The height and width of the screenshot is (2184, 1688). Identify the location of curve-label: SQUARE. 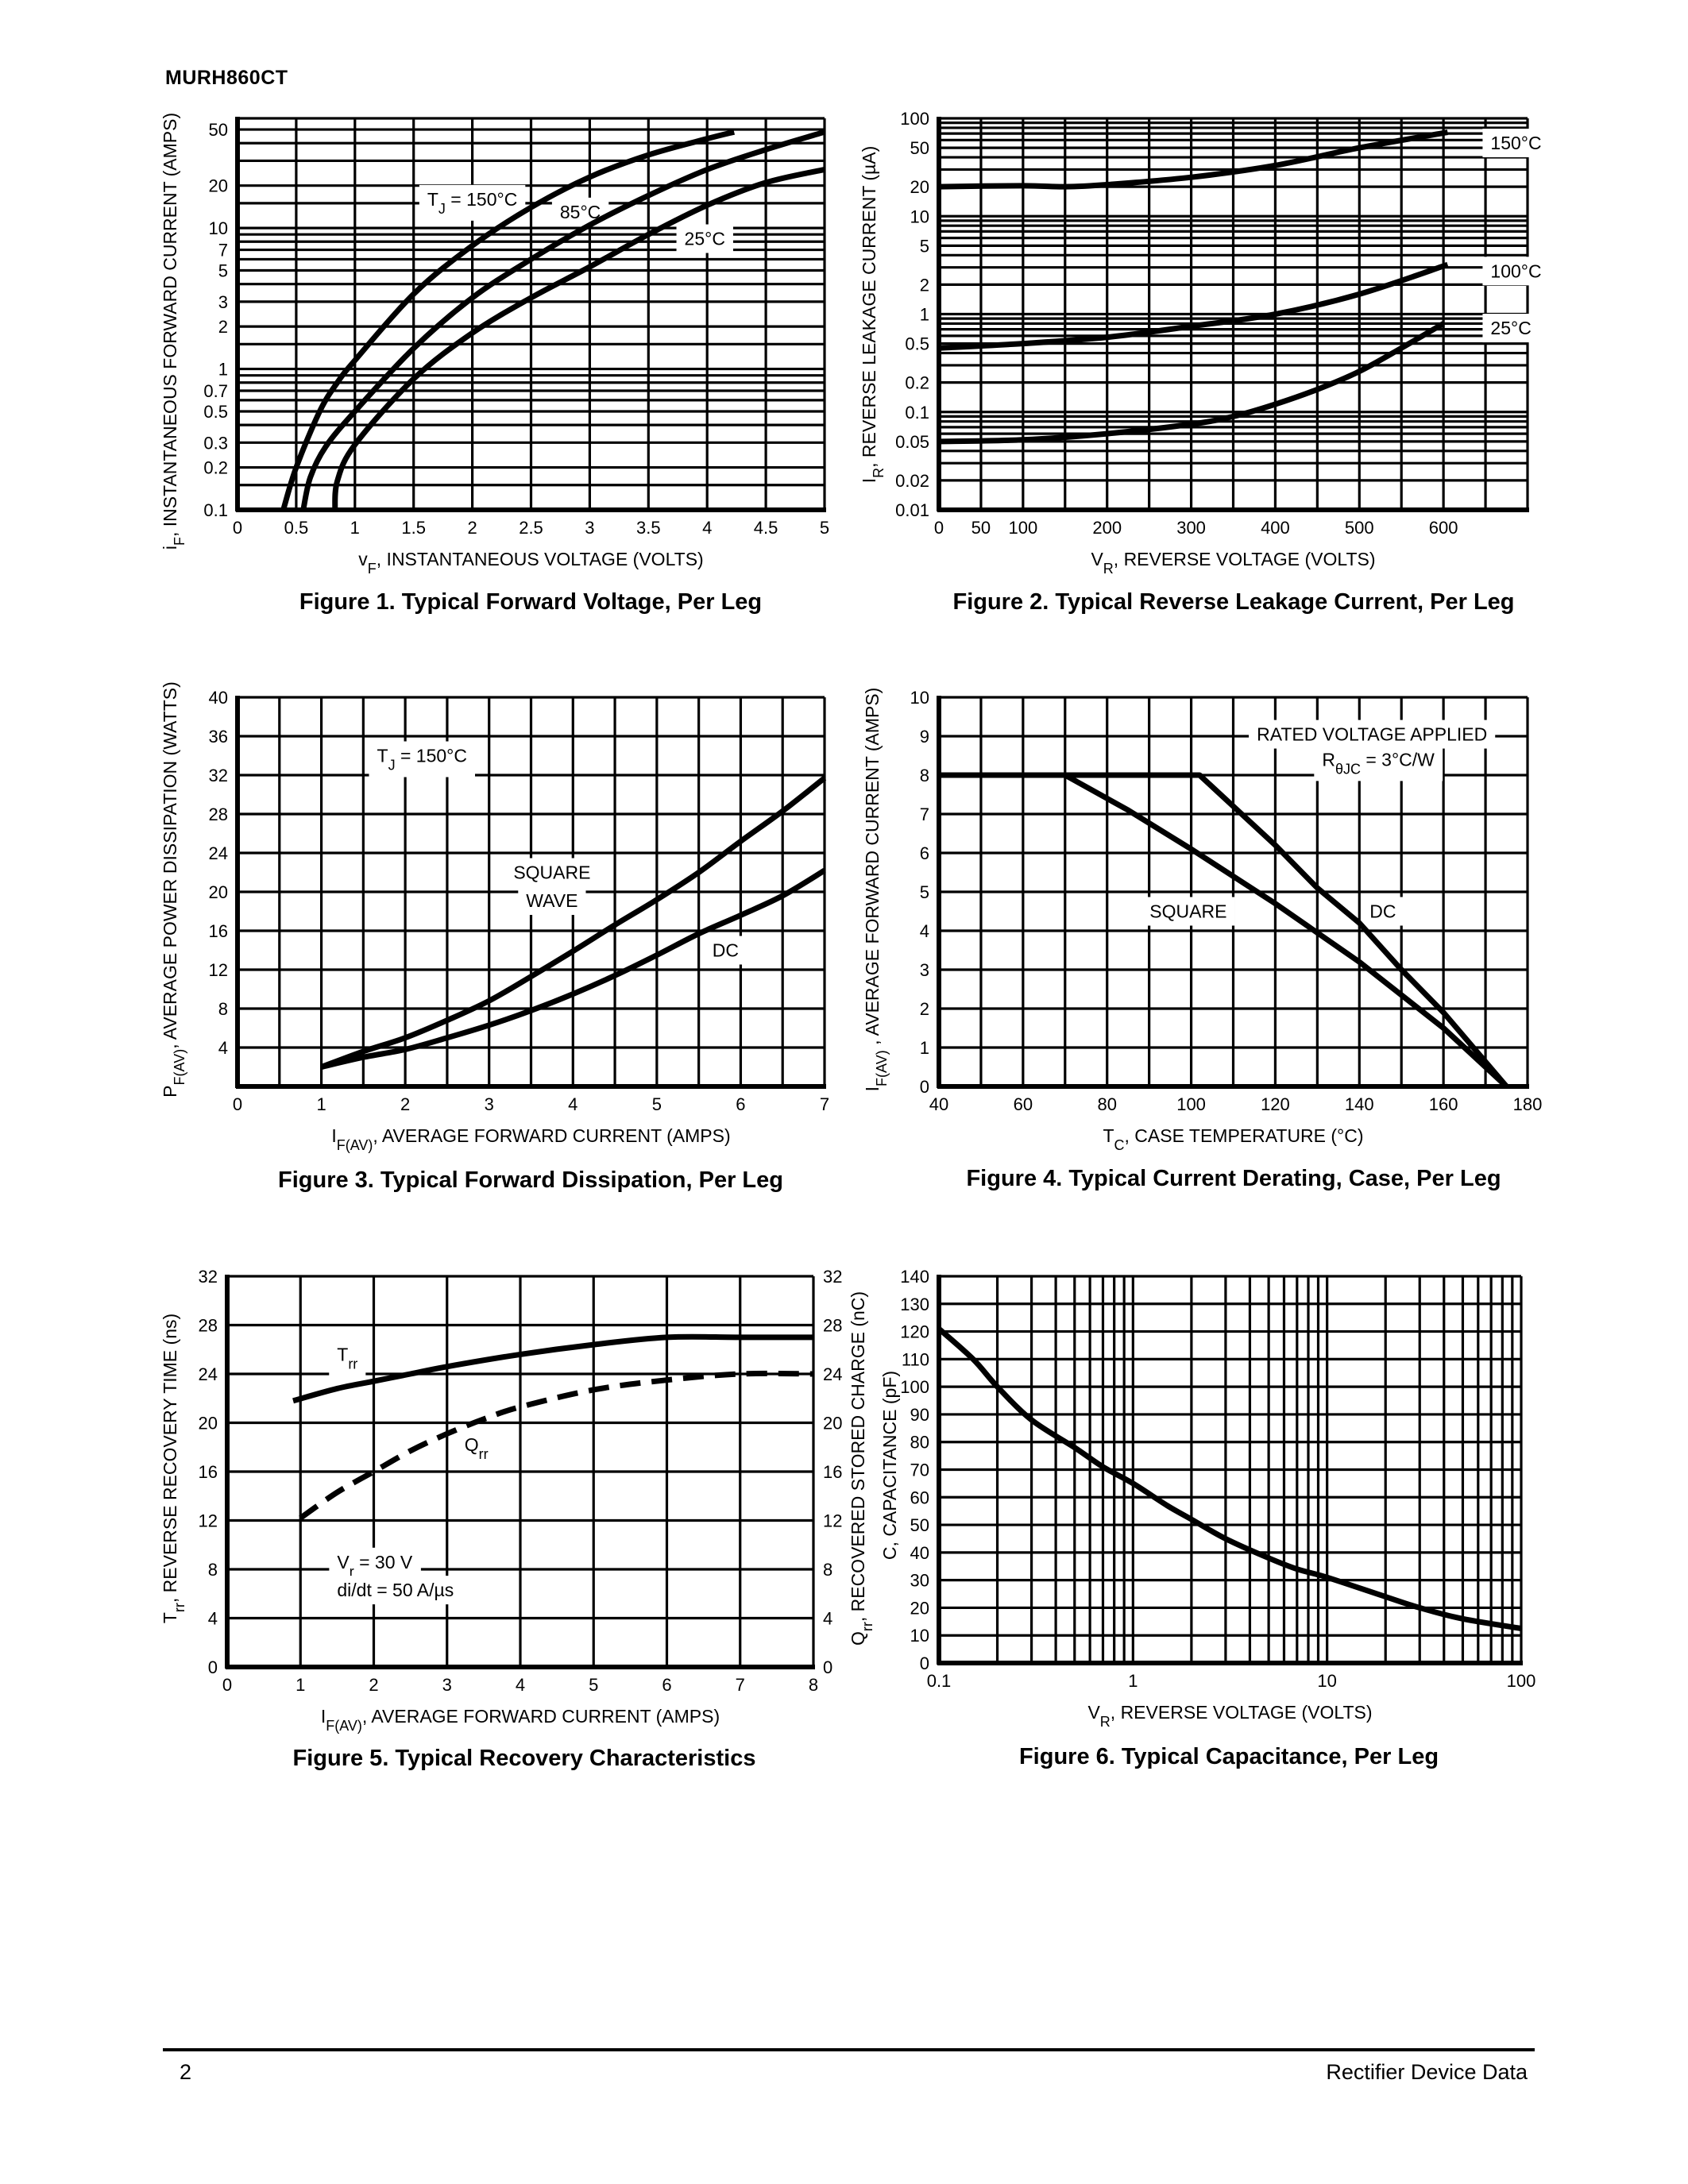
(551, 872).